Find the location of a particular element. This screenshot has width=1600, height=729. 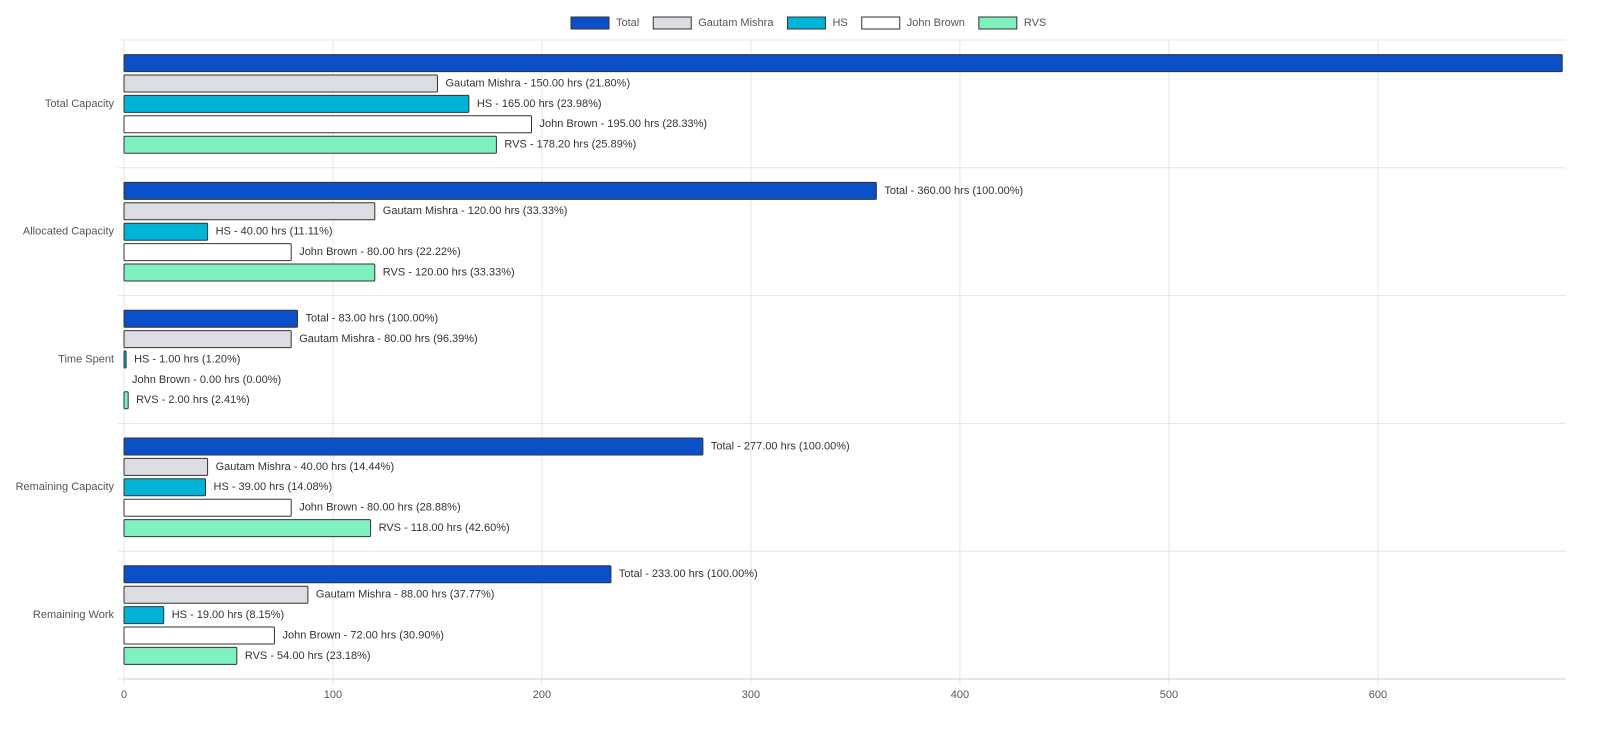

x-tick-label: 0 is located at coordinates (124, 695).